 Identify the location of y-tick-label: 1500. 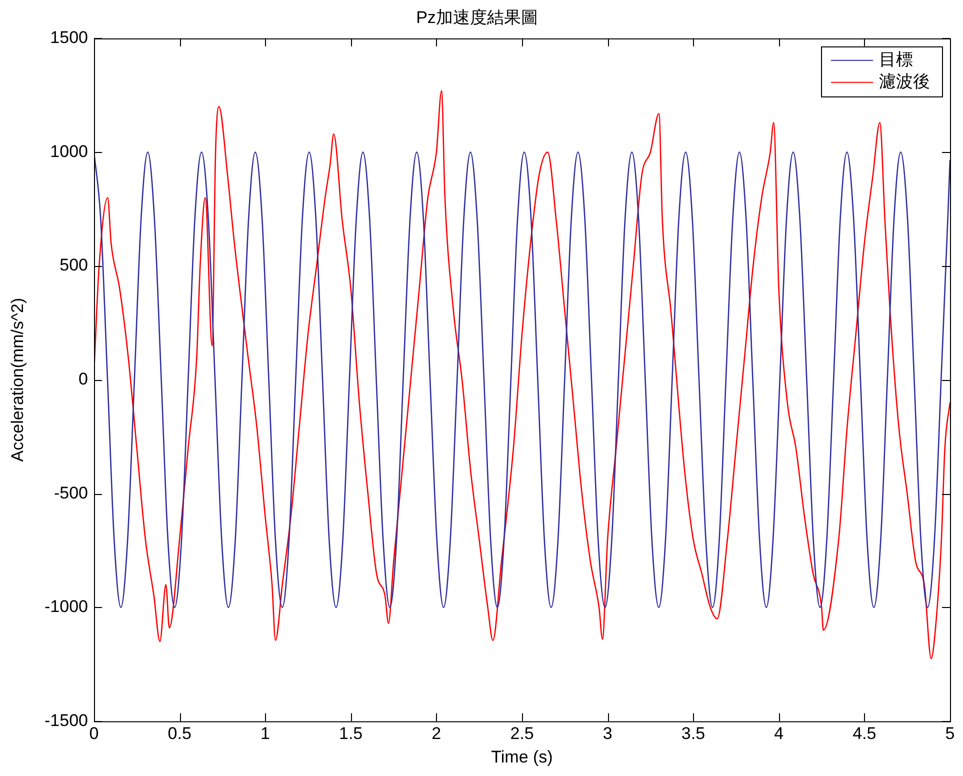
(69, 38).